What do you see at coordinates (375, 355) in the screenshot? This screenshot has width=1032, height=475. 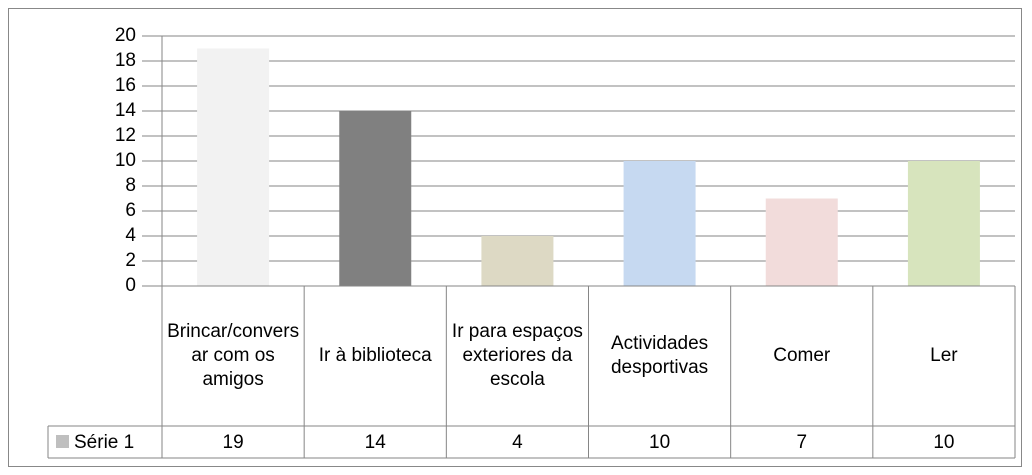 I see `x-tick-label: Ir à biblioteca` at bounding box center [375, 355].